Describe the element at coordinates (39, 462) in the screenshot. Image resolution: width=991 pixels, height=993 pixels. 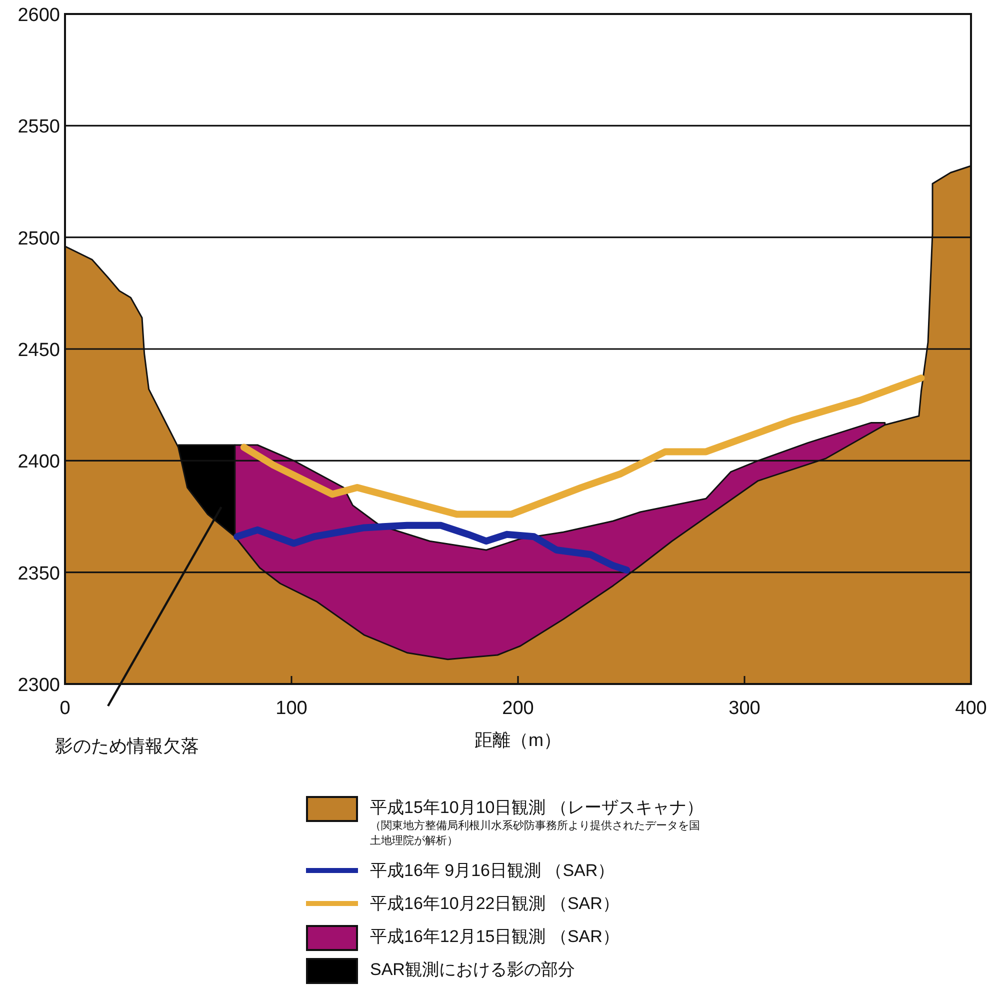
I see `y-tick-label: 2400` at that location.